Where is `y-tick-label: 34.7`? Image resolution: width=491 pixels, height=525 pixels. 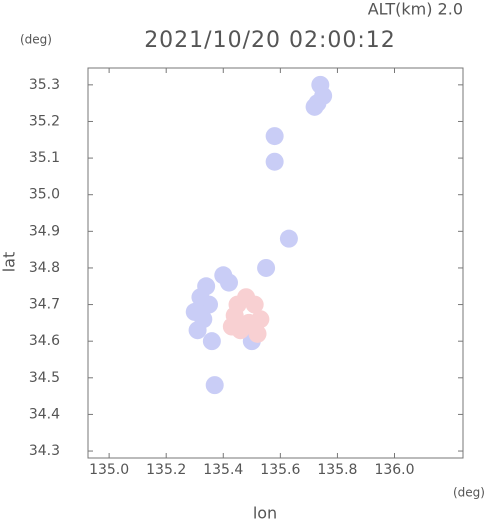
y-tick-label: 34.7 is located at coordinates (44, 305).